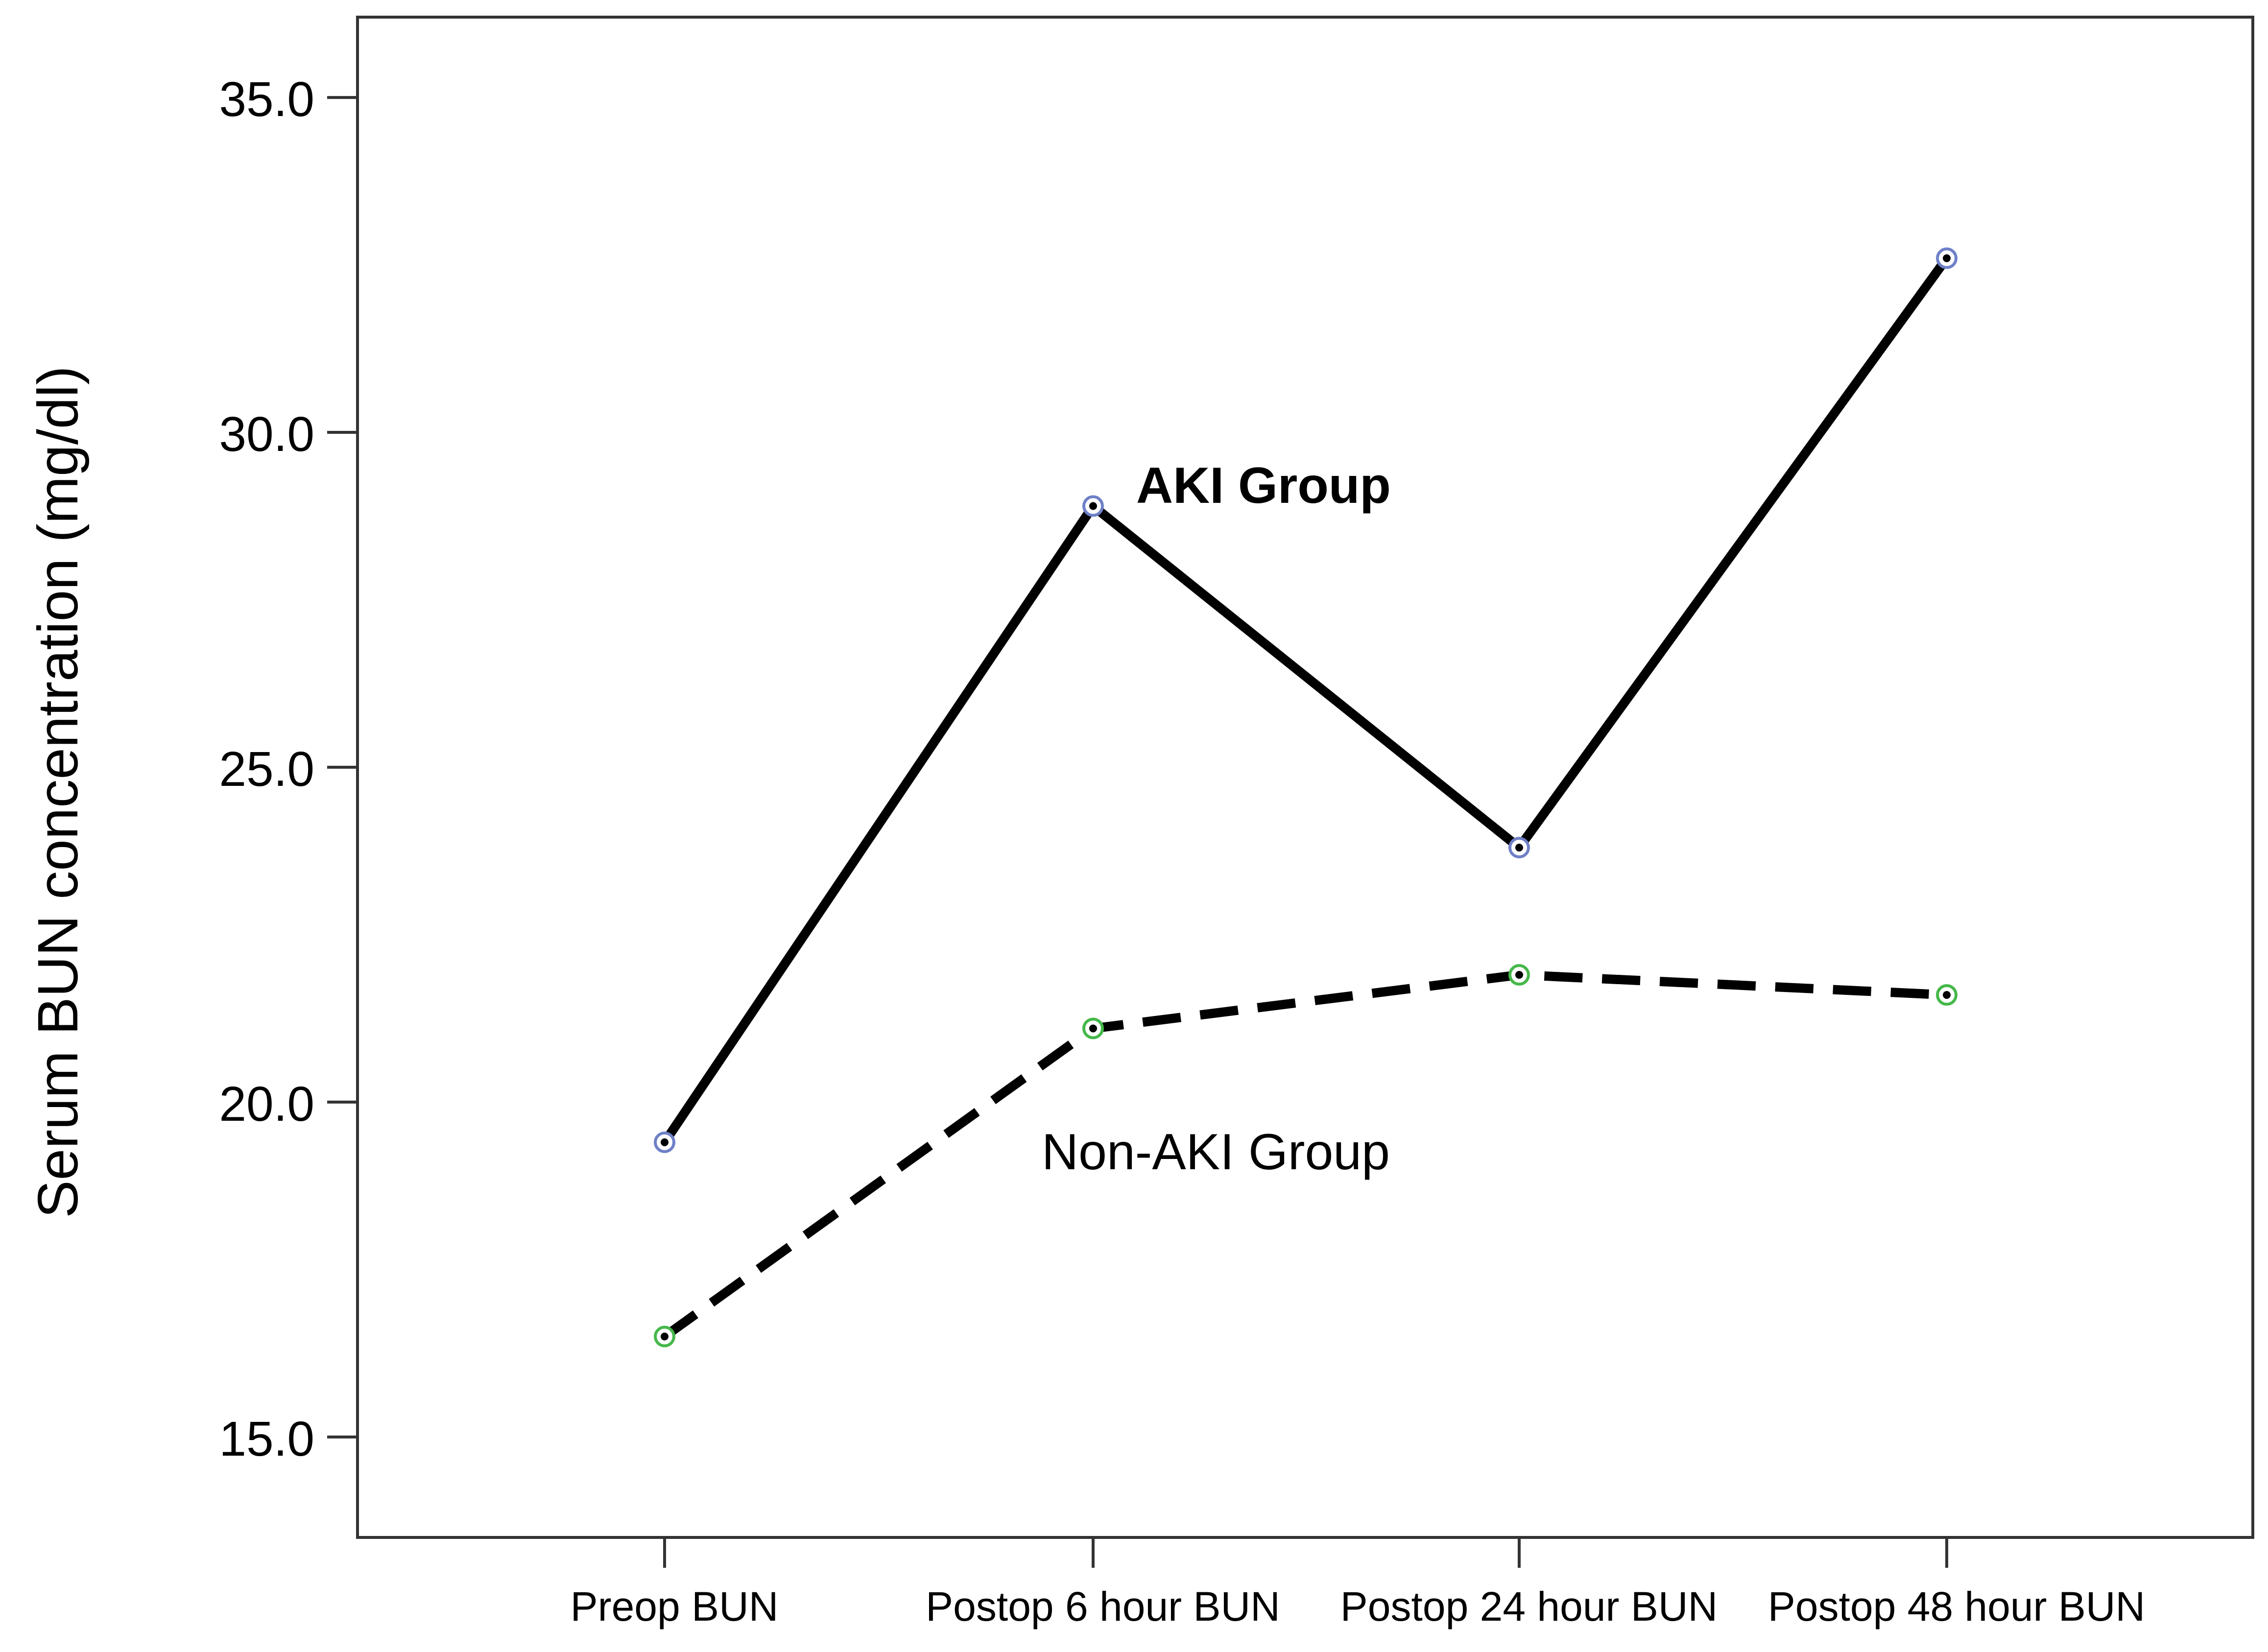 The width and height of the screenshot is (2268, 1652). I want to click on y-axis-ticks: 15.0 20.0 25.0 30.0 35.0, so click(288, 769).